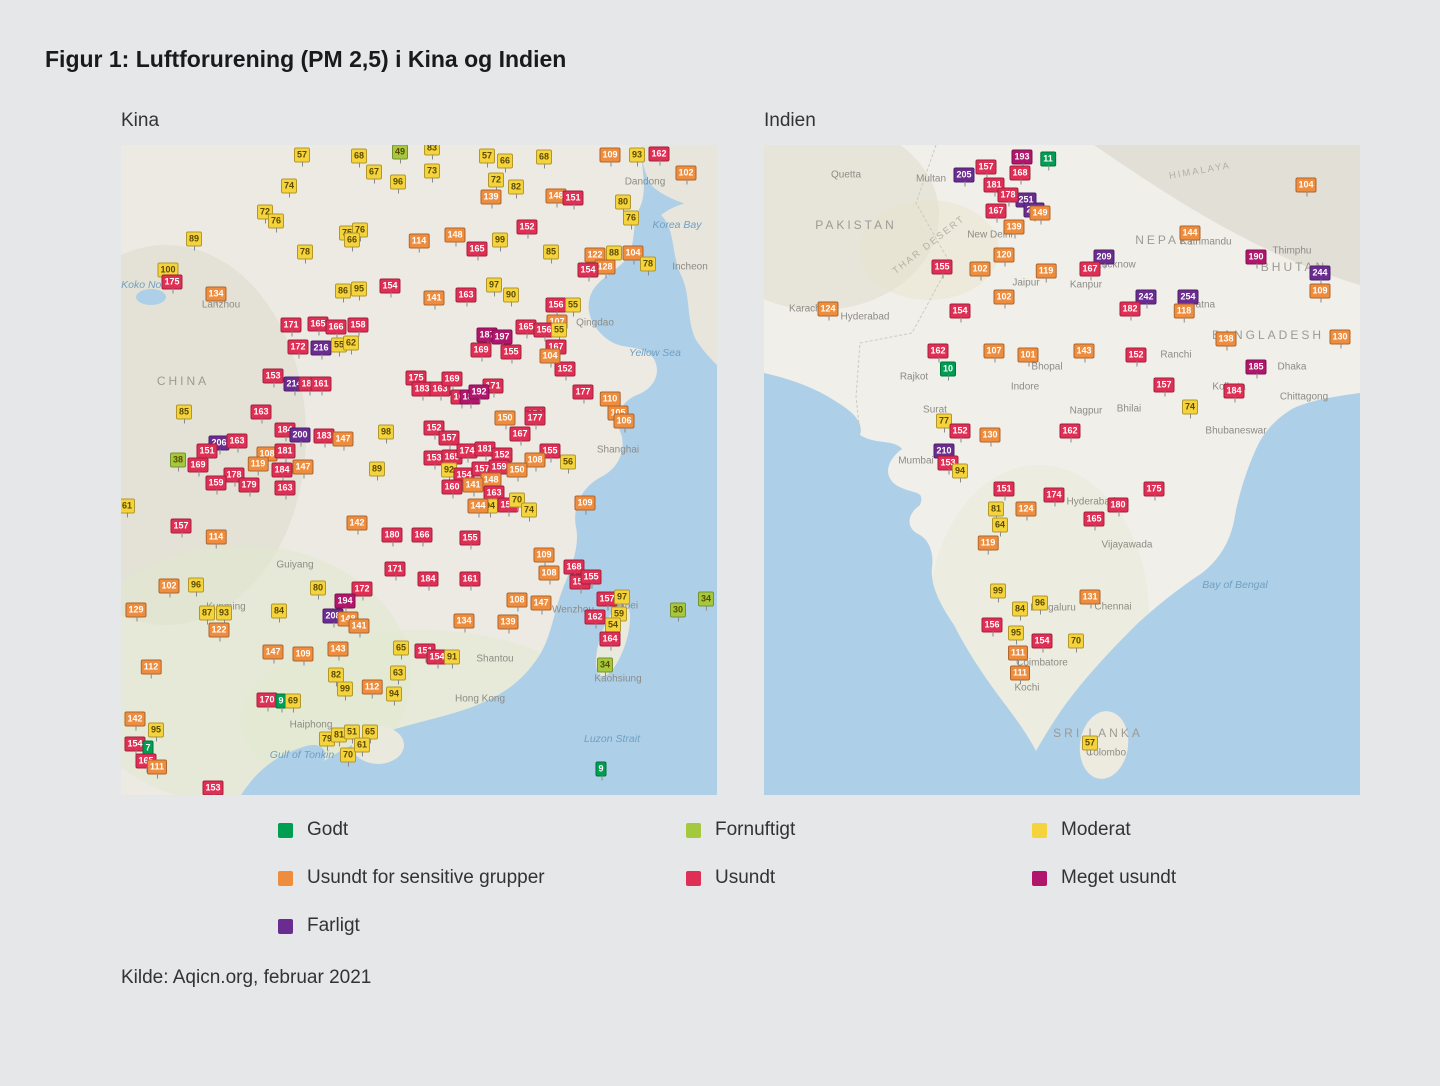 This screenshot has height=1086, width=1440. Describe the element at coordinates (140, 120) in the screenshot. I see `map-kina-label: Kina` at that location.